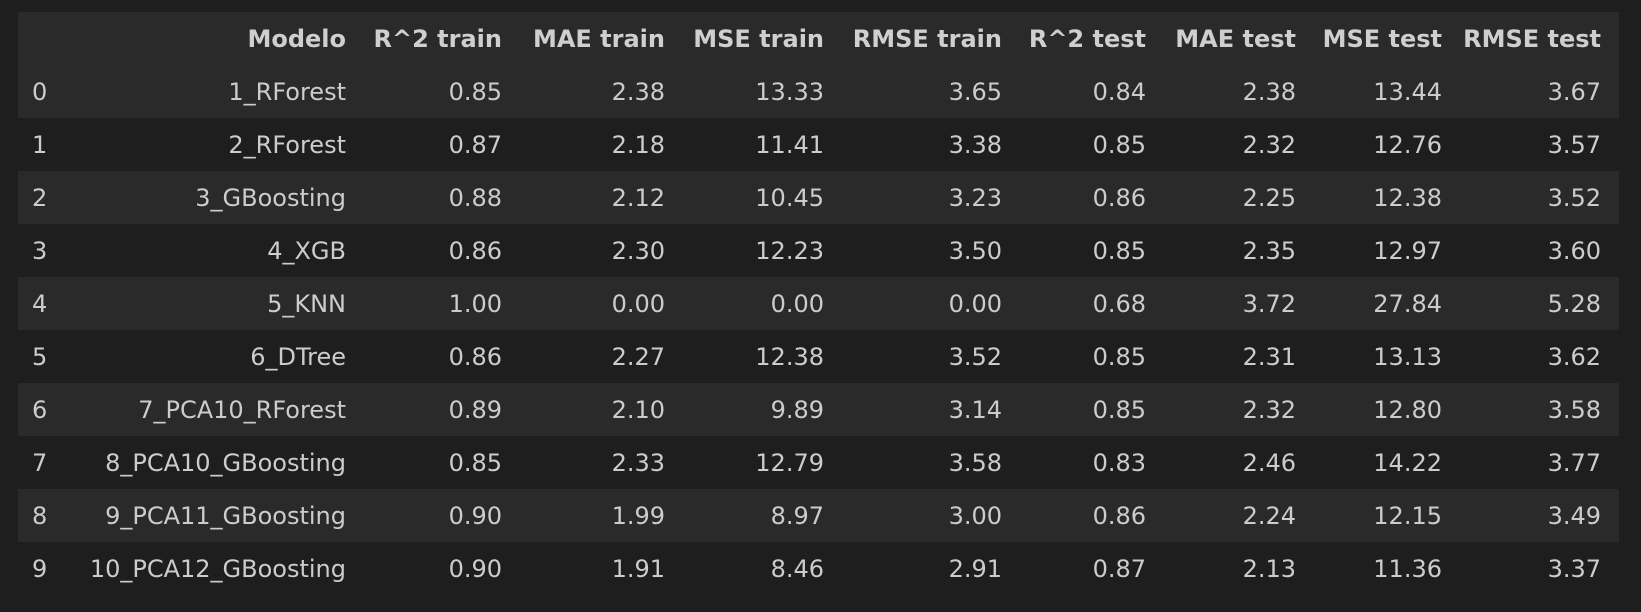 This screenshot has width=1641, height=612. What do you see at coordinates (1119, 568) in the screenshot?
I see `cell-r2-test: 0.87` at bounding box center [1119, 568].